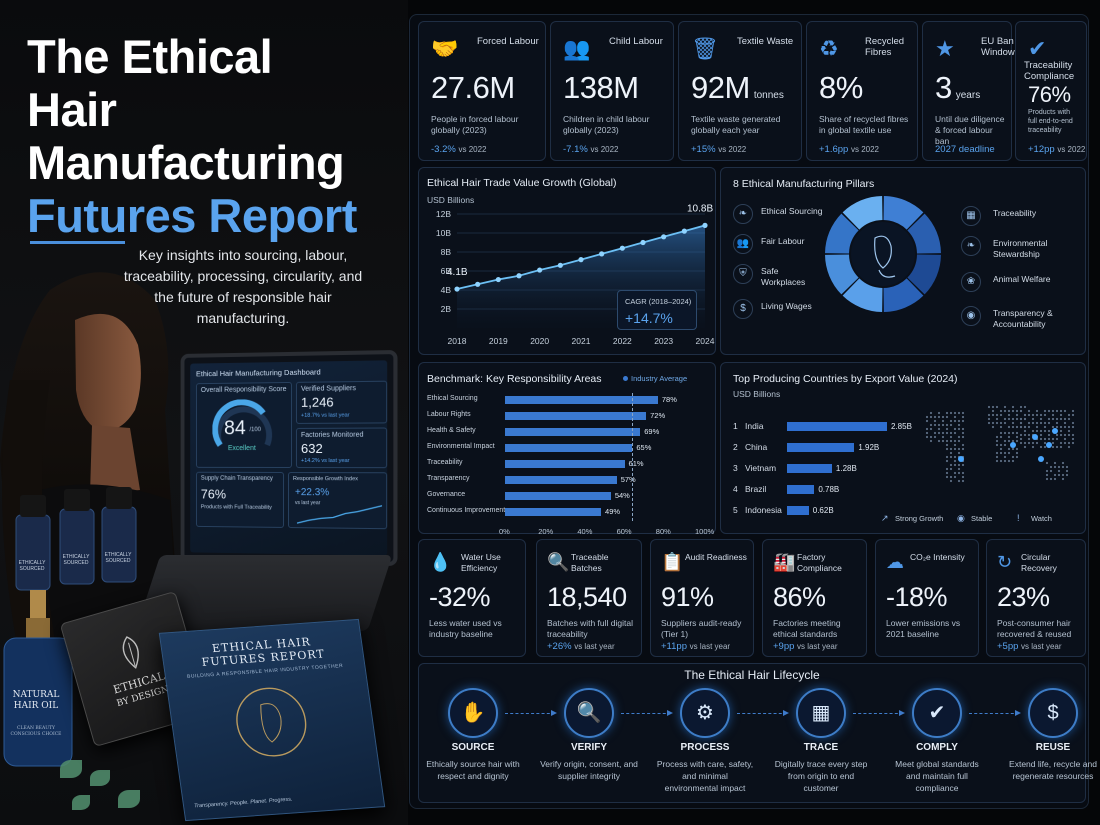 The image size is (1100, 825). I want to click on kpi-value: 76%, so click(1049, 95).